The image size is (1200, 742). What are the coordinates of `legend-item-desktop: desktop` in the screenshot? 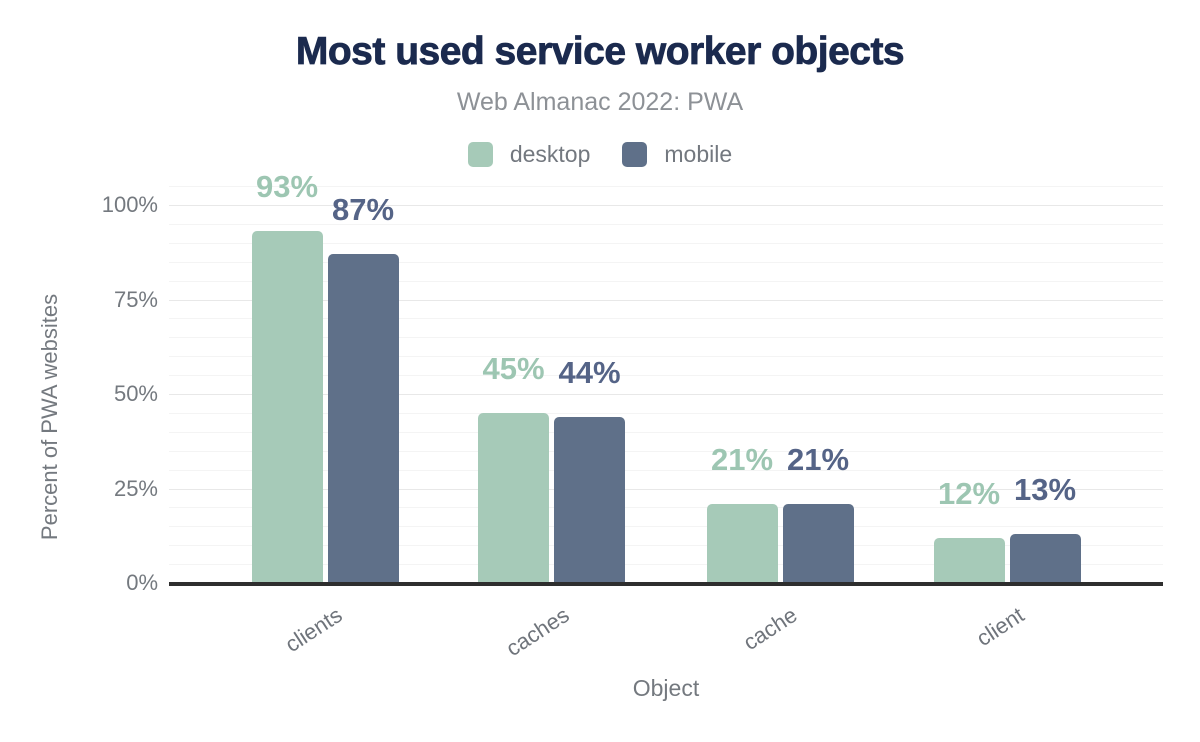 It's located at (529, 154).